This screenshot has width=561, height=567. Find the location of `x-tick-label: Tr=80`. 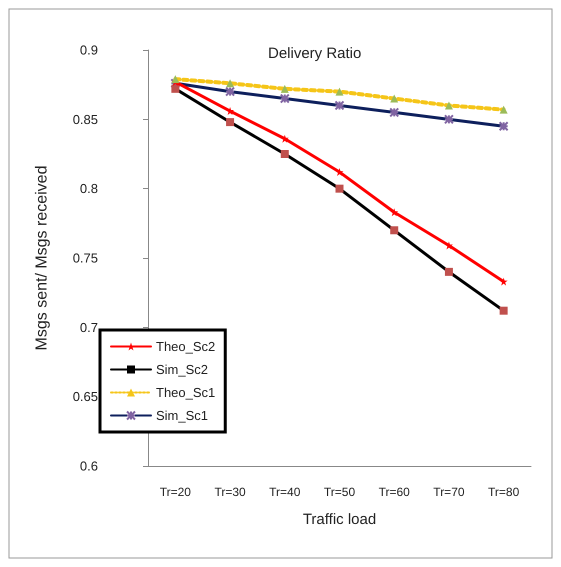

x-tick-label: Tr=80 is located at coordinates (504, 492).